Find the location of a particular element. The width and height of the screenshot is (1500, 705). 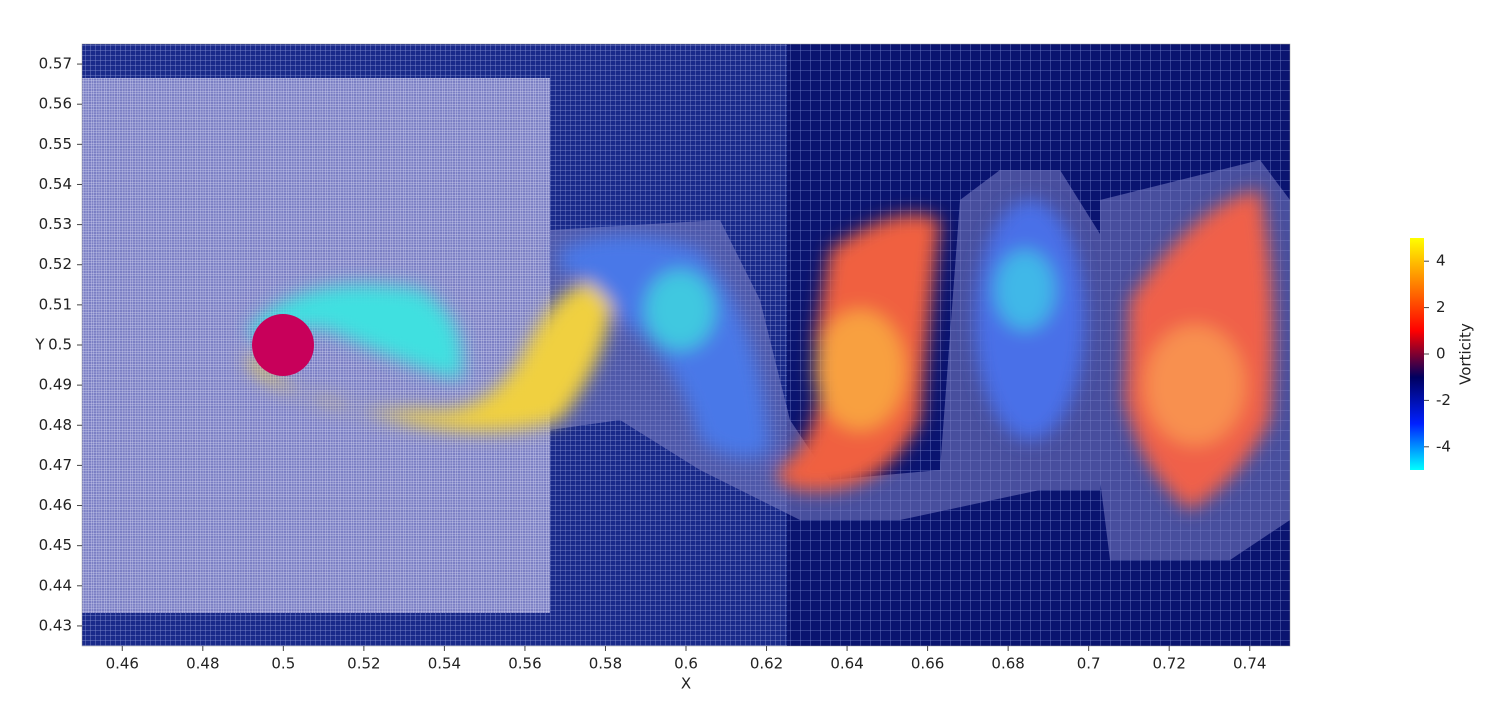

y-tick-label: 0.45 is located at coordinates (55, 545).